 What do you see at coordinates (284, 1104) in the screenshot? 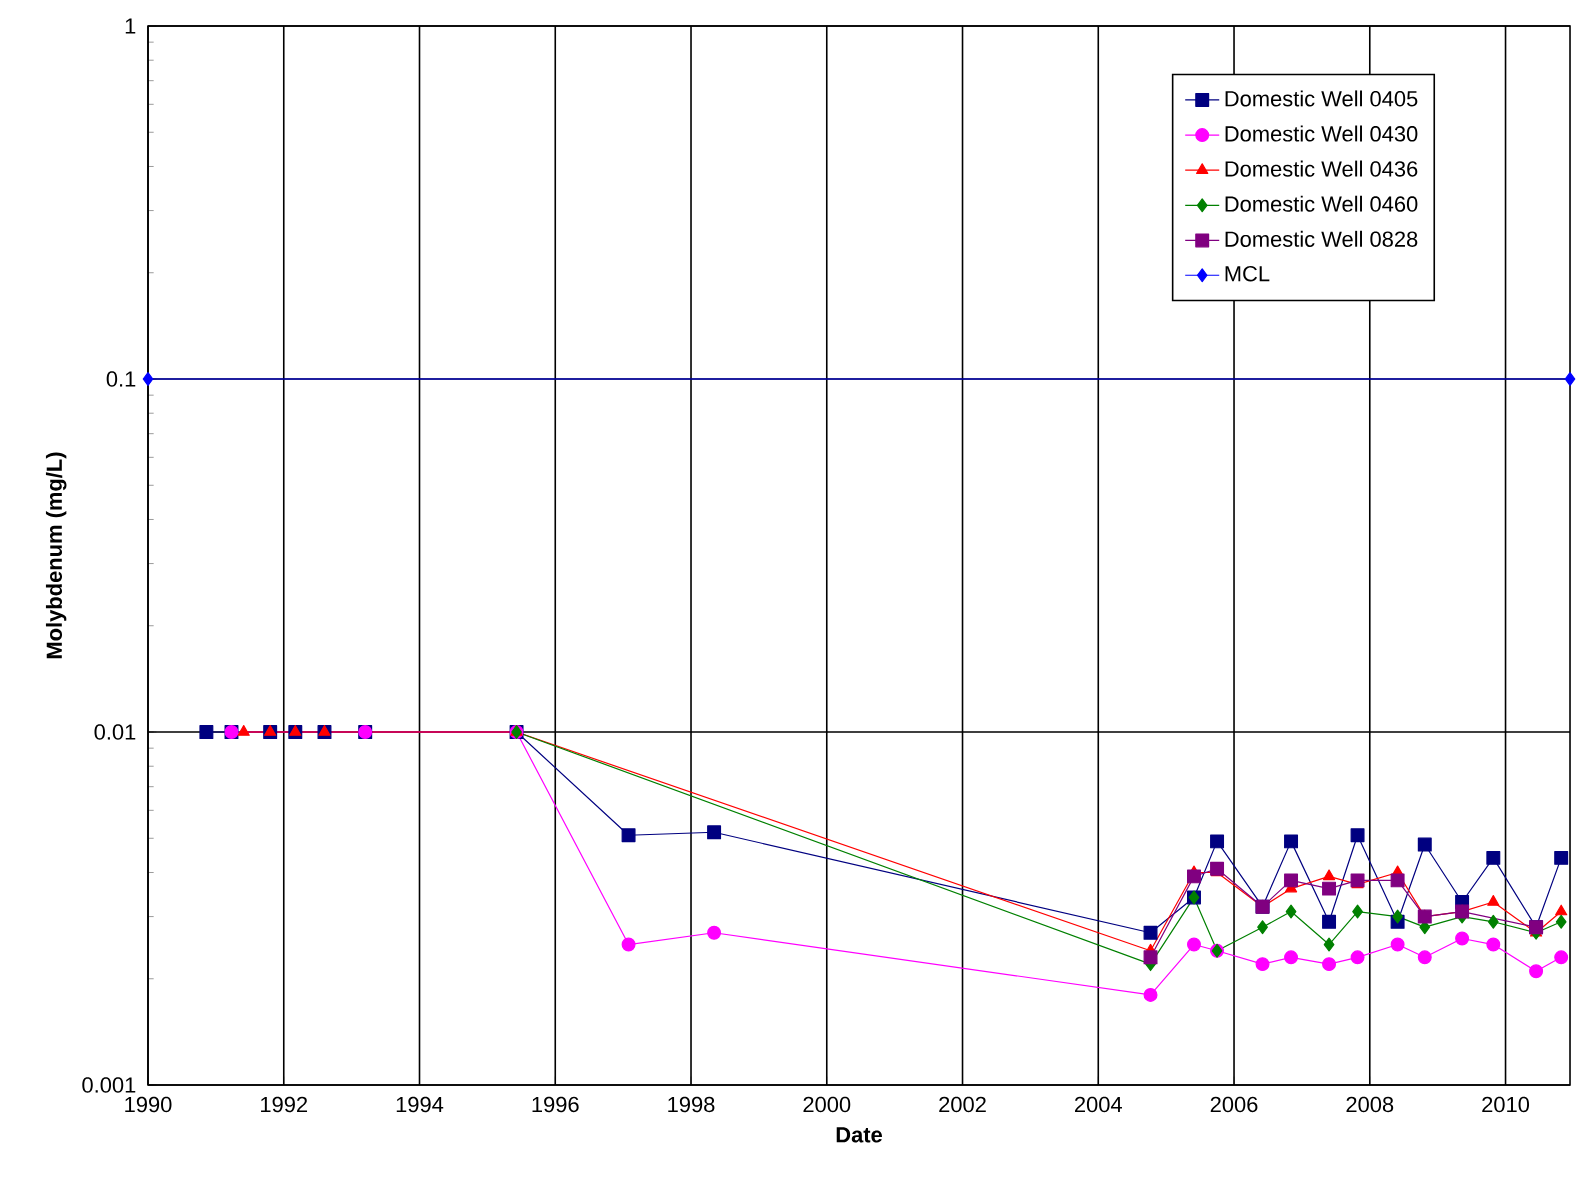
I see `x-tick-label: 1992` at bounding box center [284, 1104].